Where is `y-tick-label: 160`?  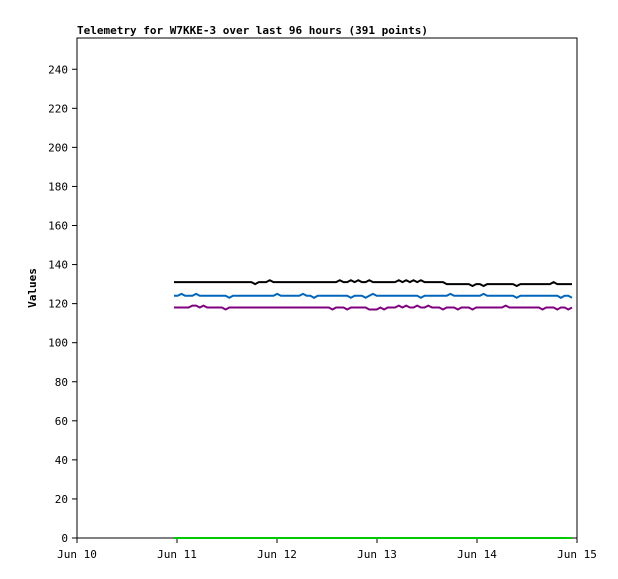 y-tick-label: 160 is located at coordinates (58, 226).